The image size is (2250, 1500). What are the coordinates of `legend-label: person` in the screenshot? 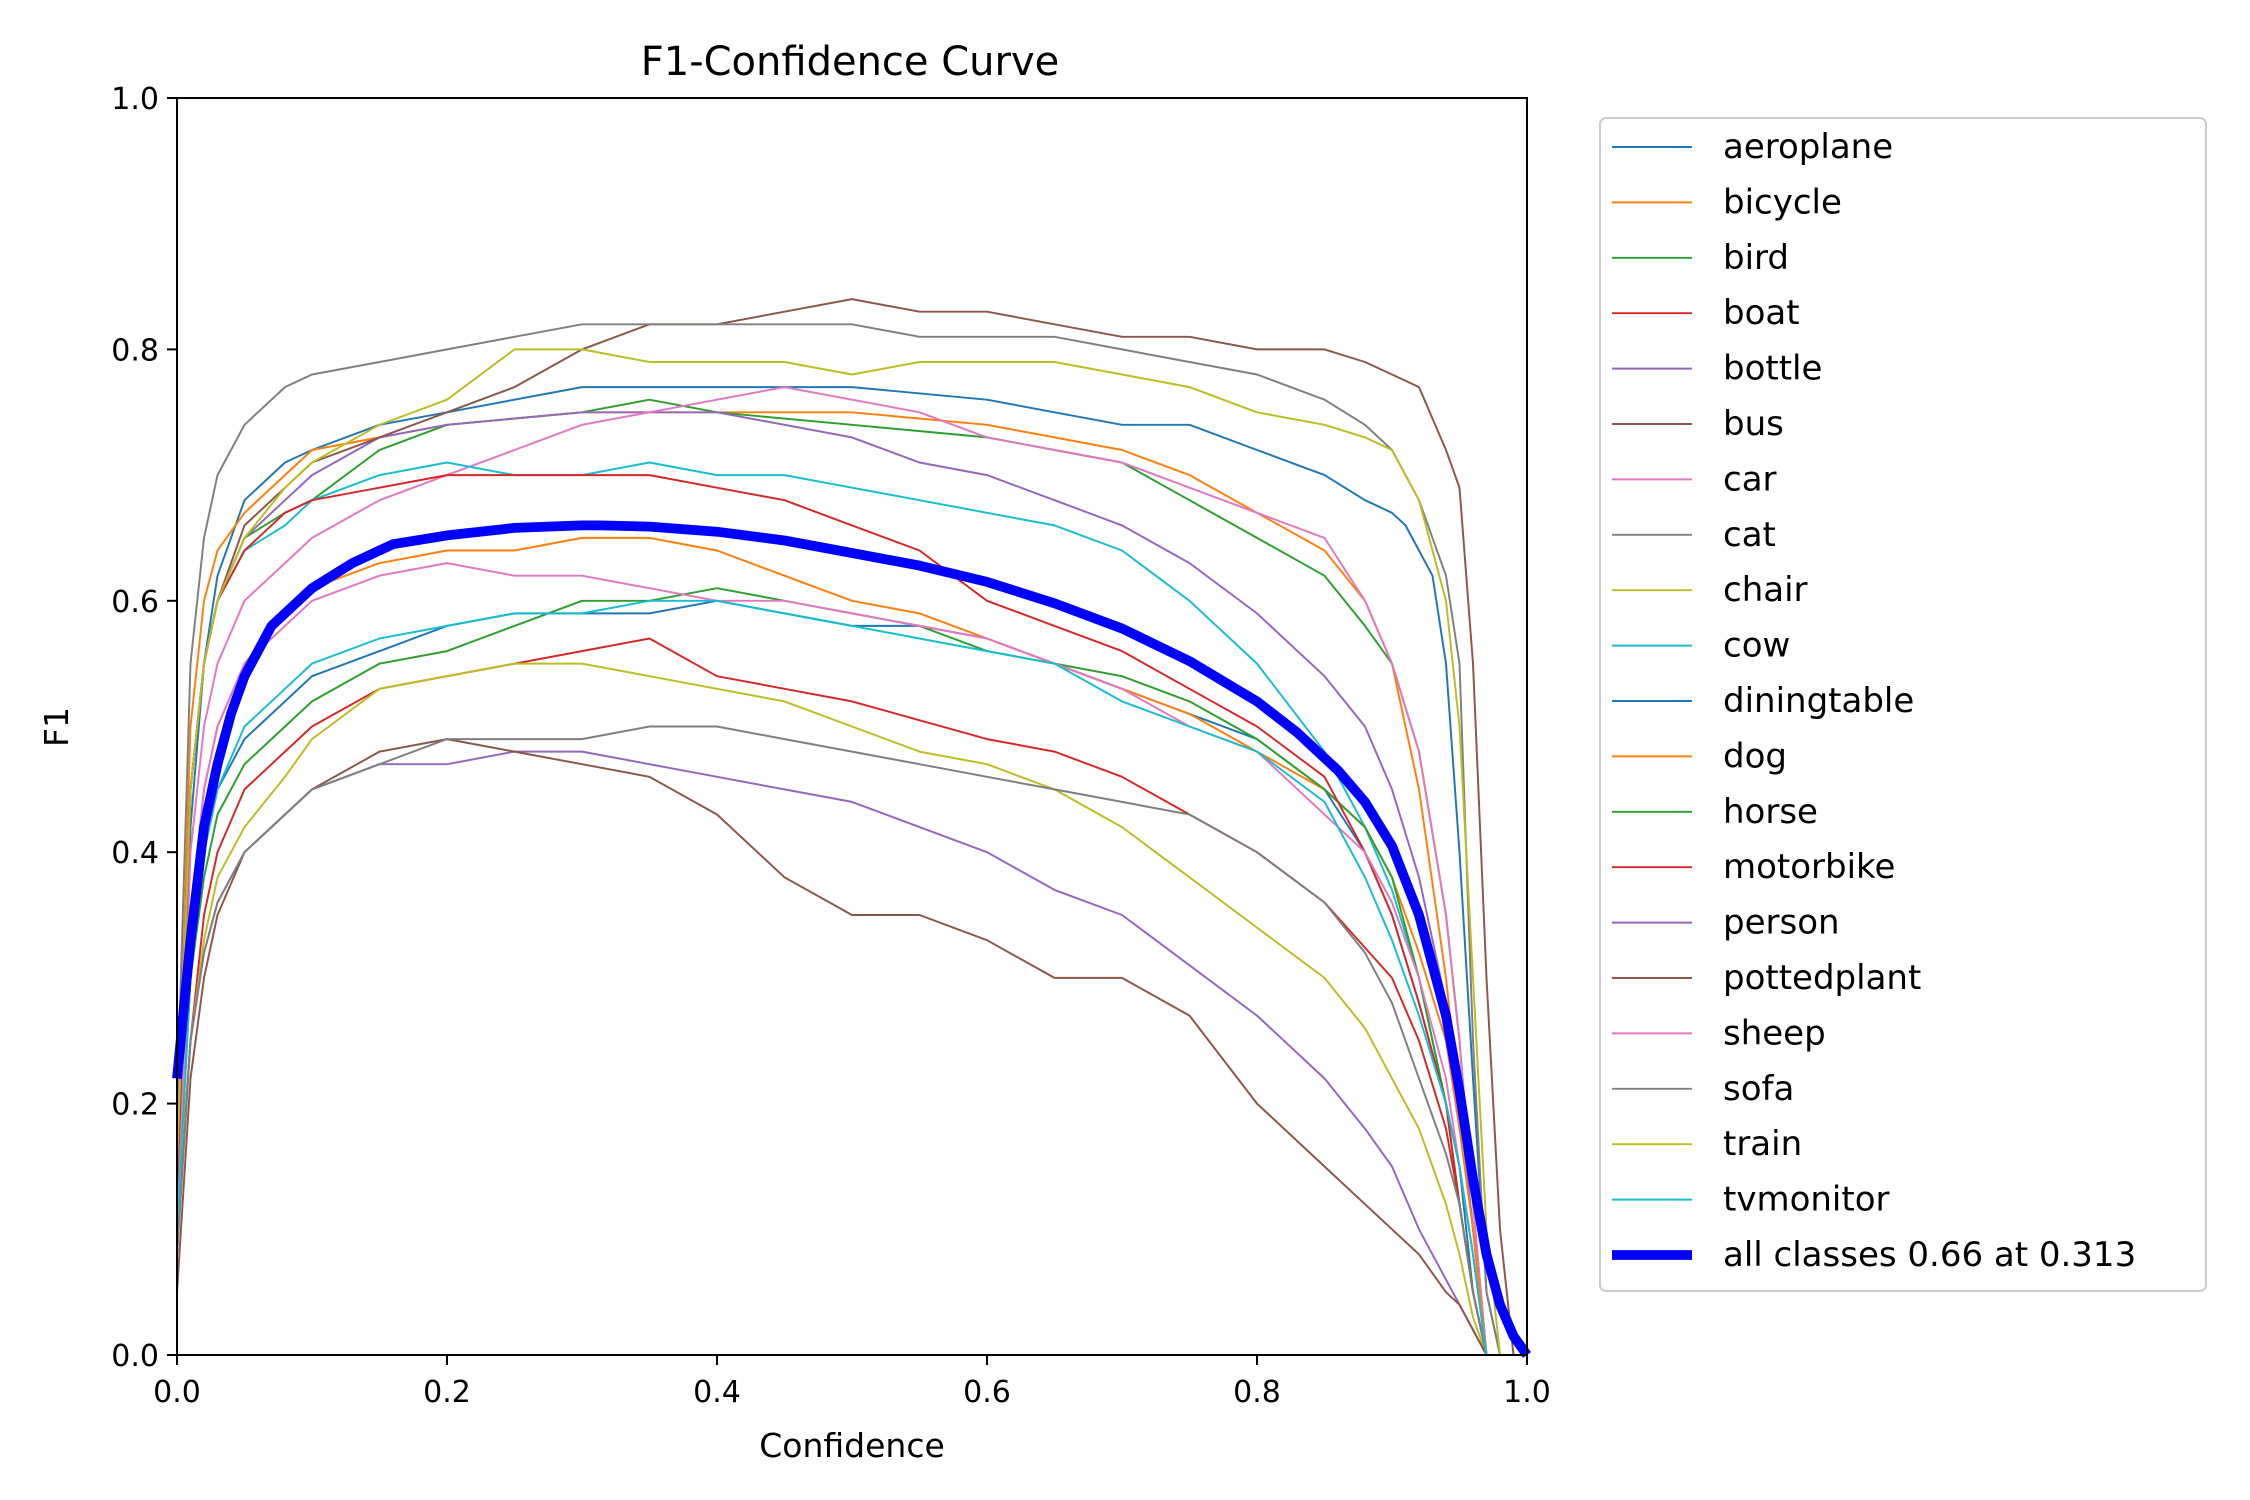 It's located at (1781, 923).